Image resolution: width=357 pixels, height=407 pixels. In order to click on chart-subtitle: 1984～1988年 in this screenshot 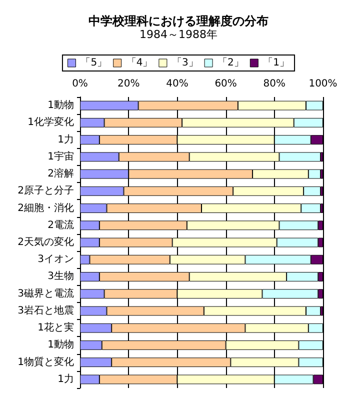, I will do `click(179, 34)`.